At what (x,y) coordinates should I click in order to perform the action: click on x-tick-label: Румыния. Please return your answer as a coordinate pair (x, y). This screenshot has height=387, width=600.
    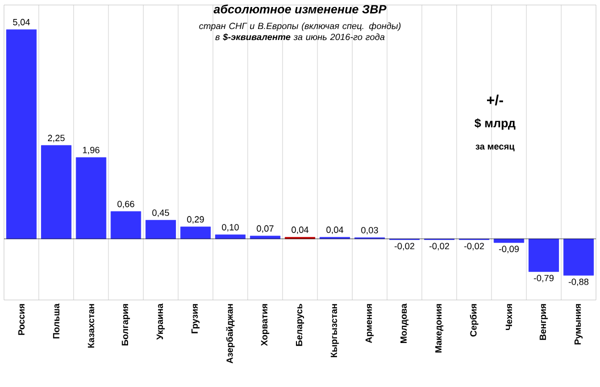
    Looking at the image, I should click on (578, 324).